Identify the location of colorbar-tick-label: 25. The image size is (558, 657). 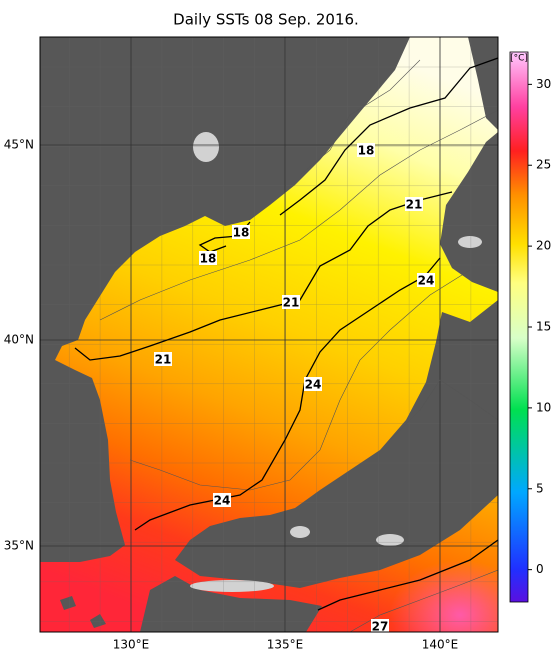
(543, 165).